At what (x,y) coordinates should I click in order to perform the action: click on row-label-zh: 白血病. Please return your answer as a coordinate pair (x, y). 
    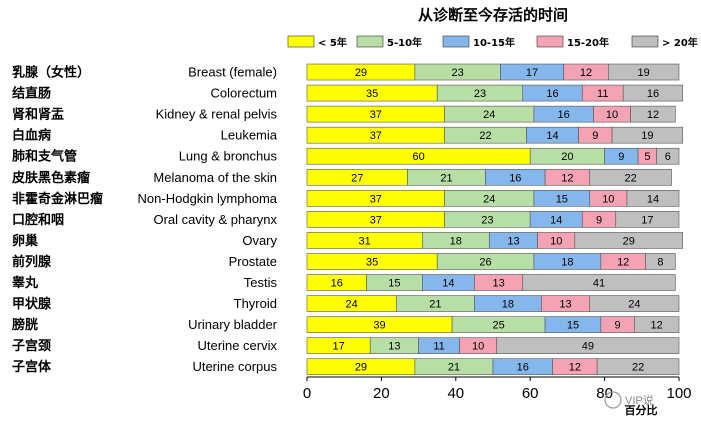
    Looking at the image, I should click on (31, 136).